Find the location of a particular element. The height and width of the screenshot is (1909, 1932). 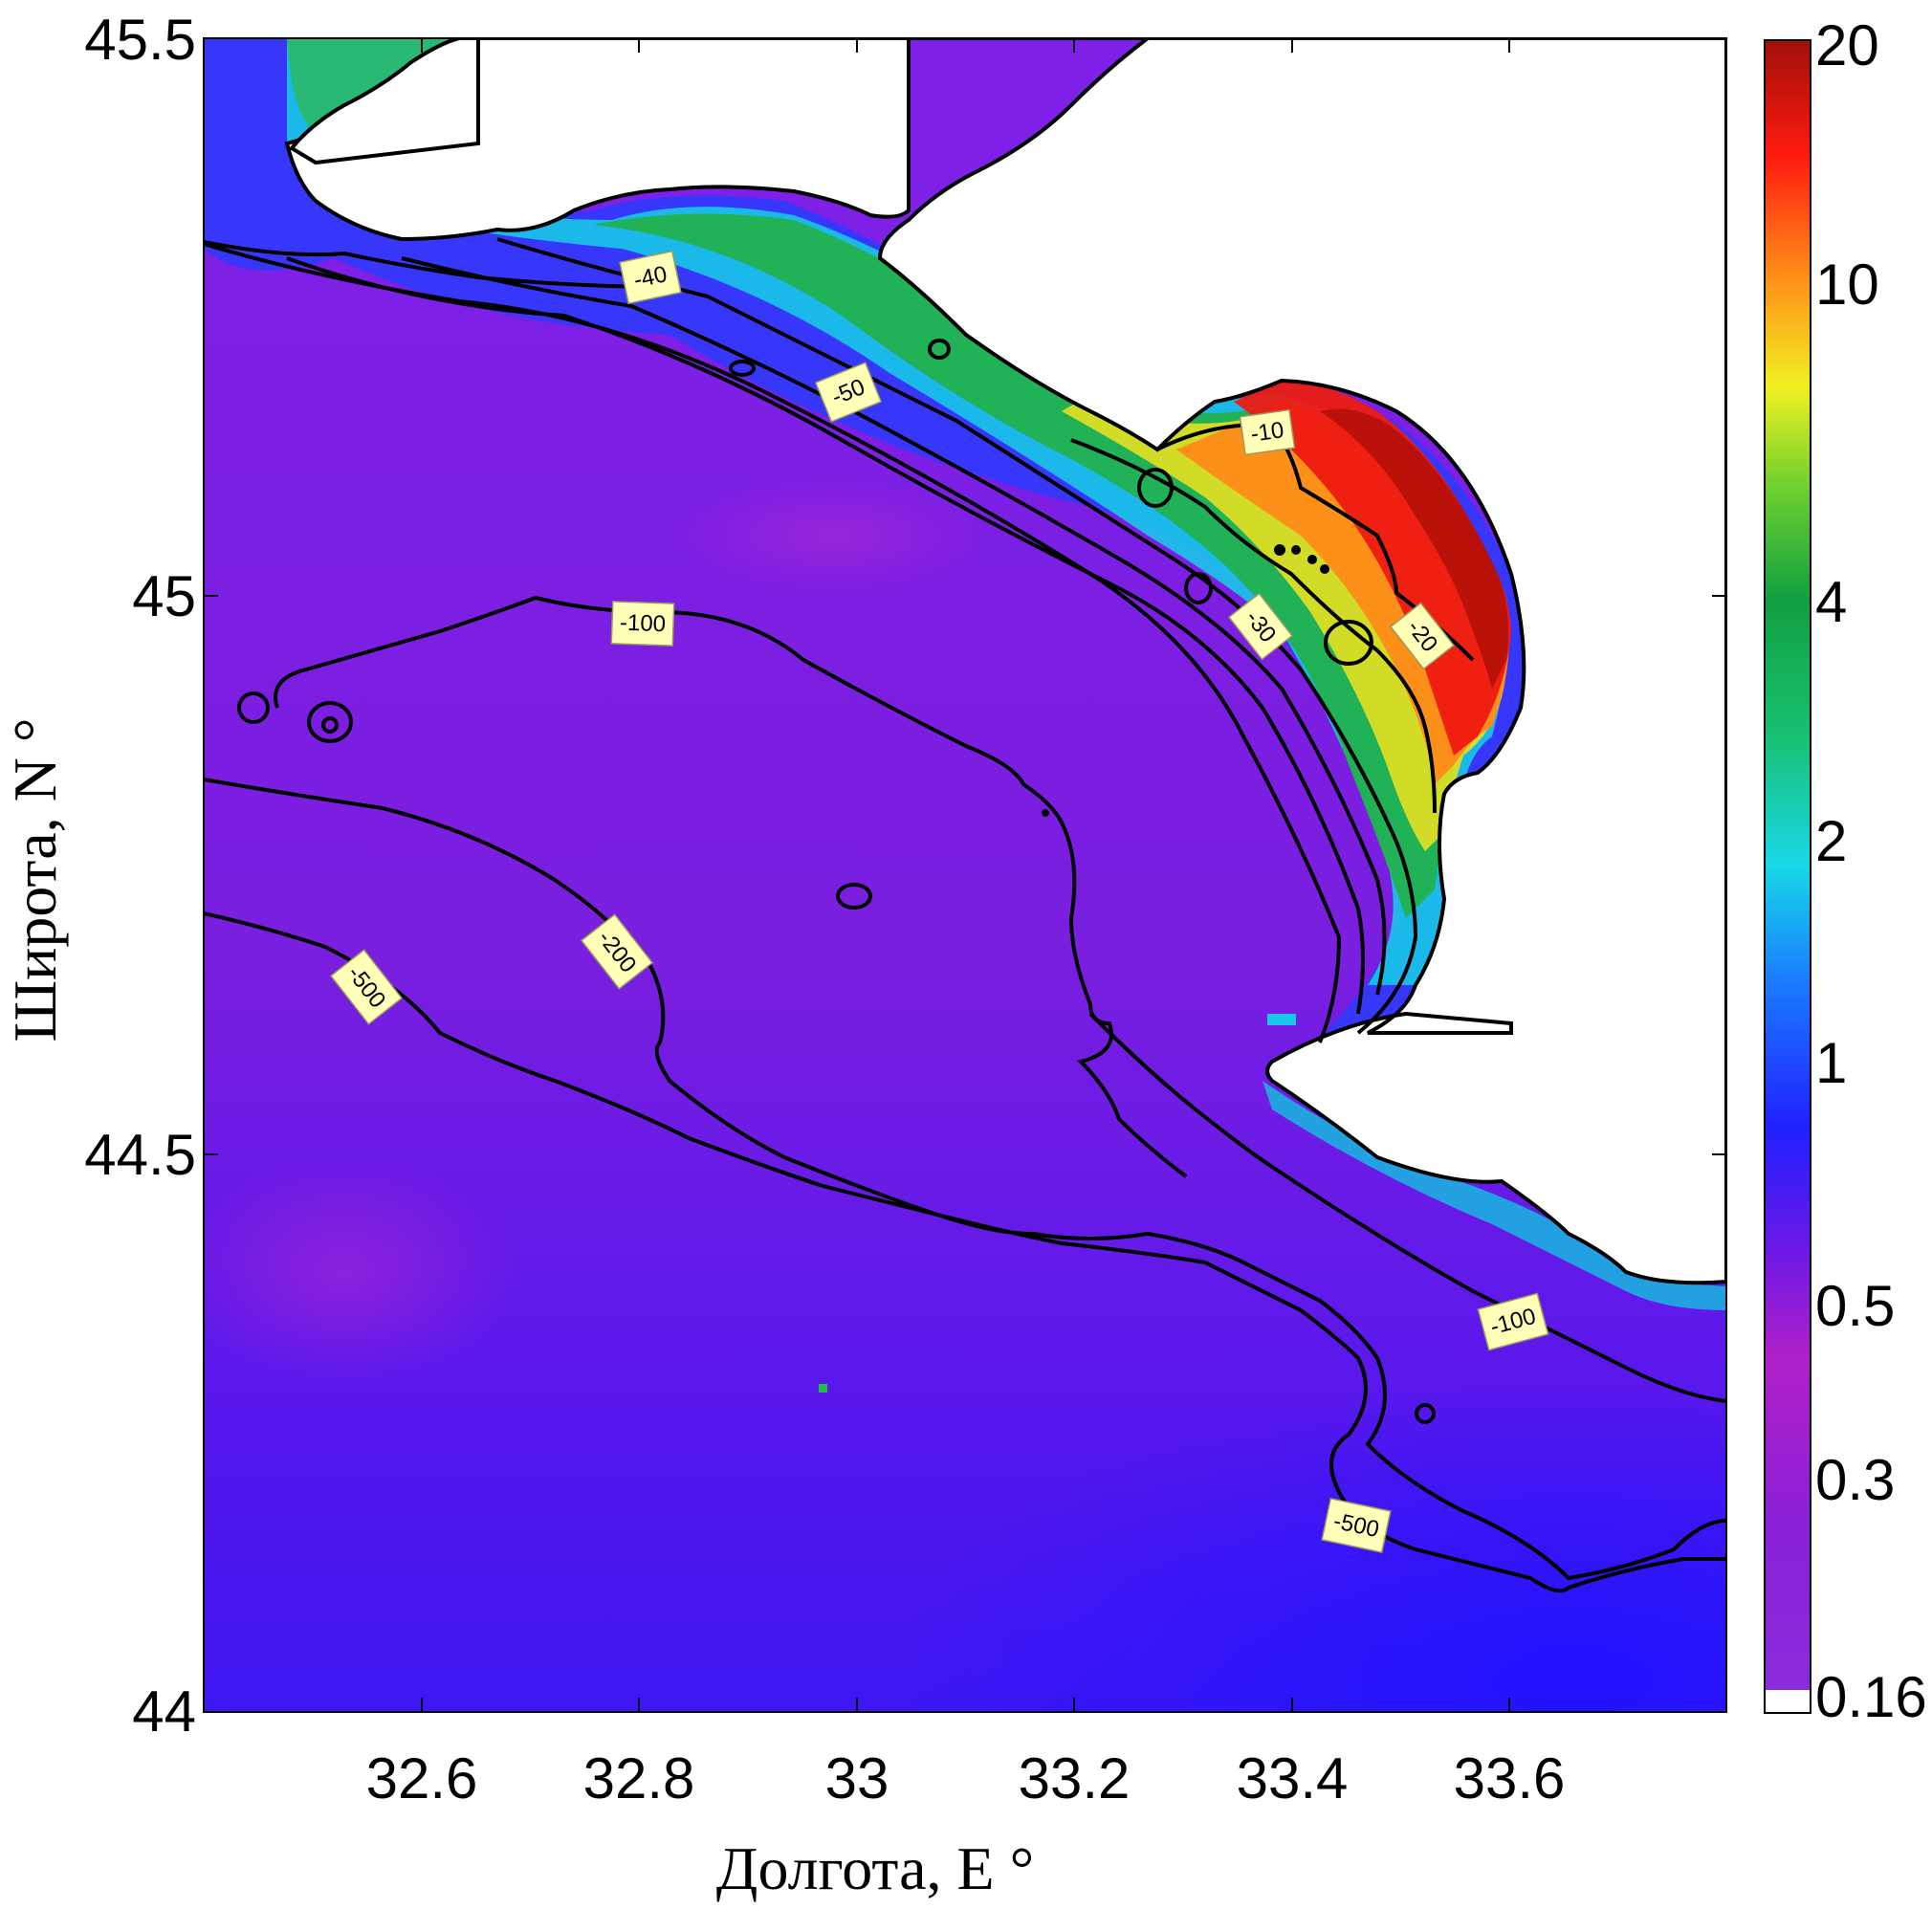

coastal-band-red is located at coordinates (1372, 568).